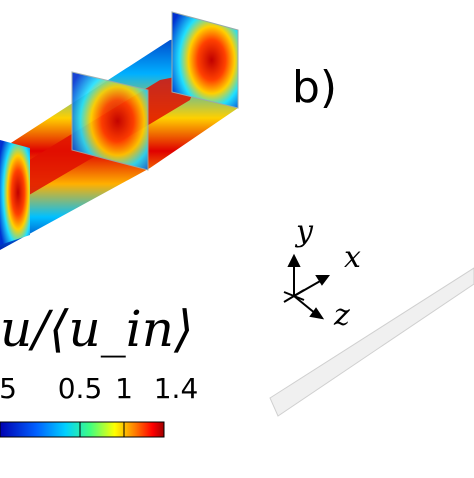 Image resolution: width=474 pixels, height=478 pixels. I want to click on z-axis-label: z, so click(342, 315).